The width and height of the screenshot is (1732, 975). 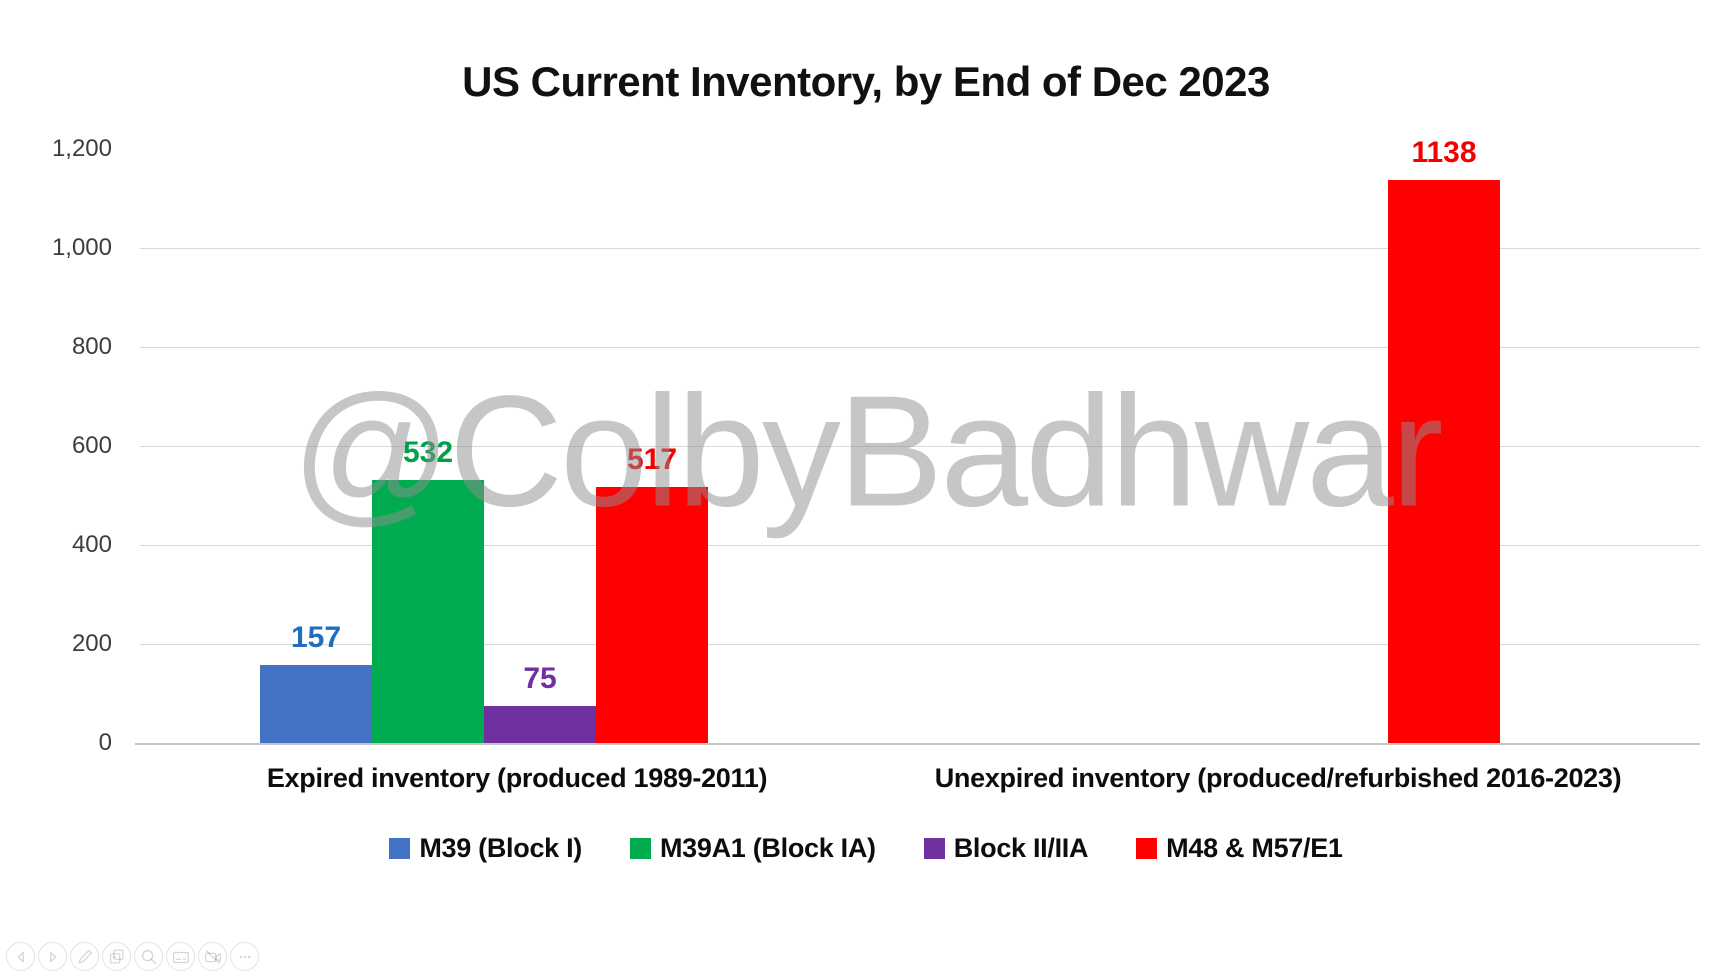 What do you see at coordinates (1444, 461) in the screenshot?
I see `bar-m48-m57-e1-cat2` at bounding box center [1444, 461].